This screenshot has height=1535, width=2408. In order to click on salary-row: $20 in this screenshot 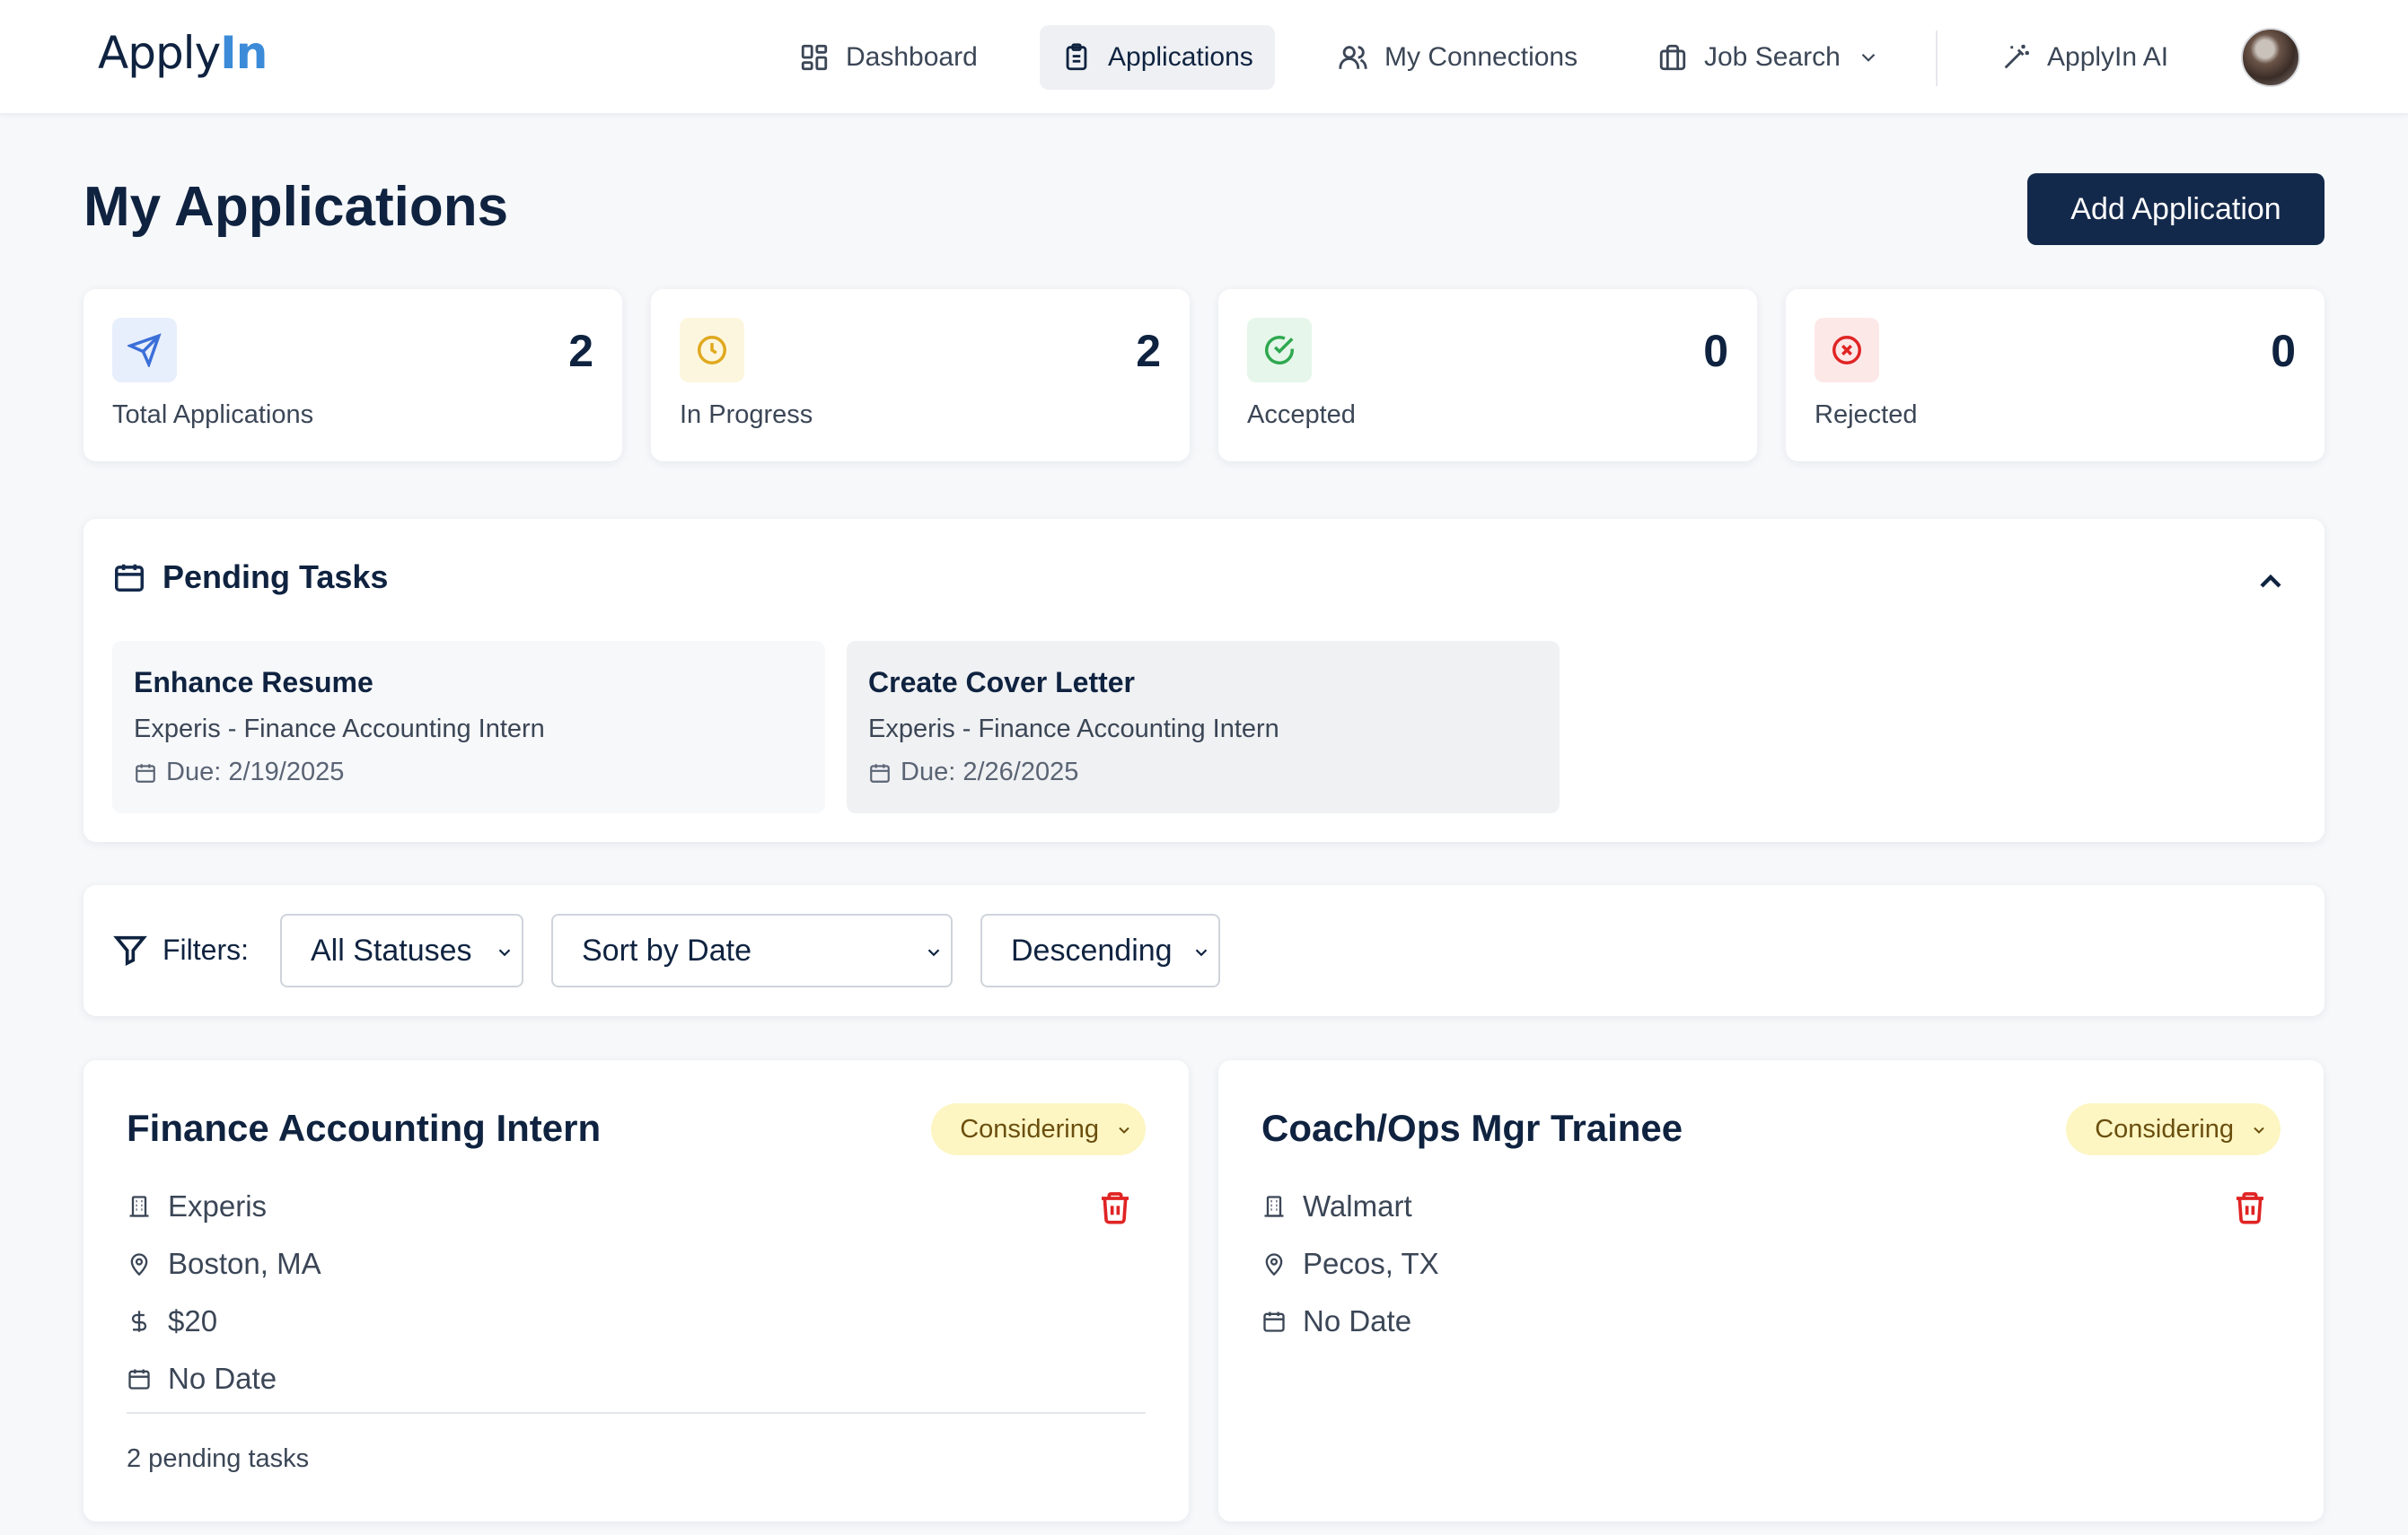, I will do `click(172, 1321)`.